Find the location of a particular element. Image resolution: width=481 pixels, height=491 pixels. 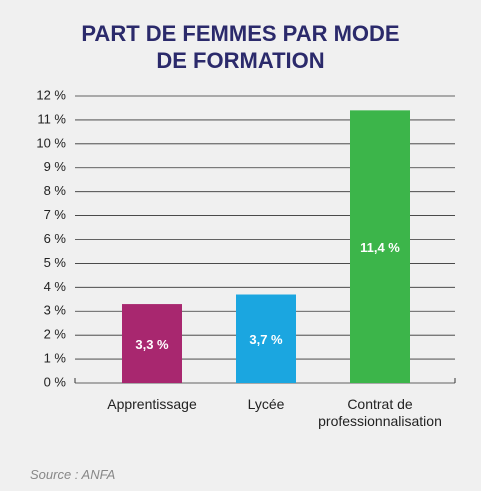

data-label: 3,7 % is located at coordinates (266, 339).